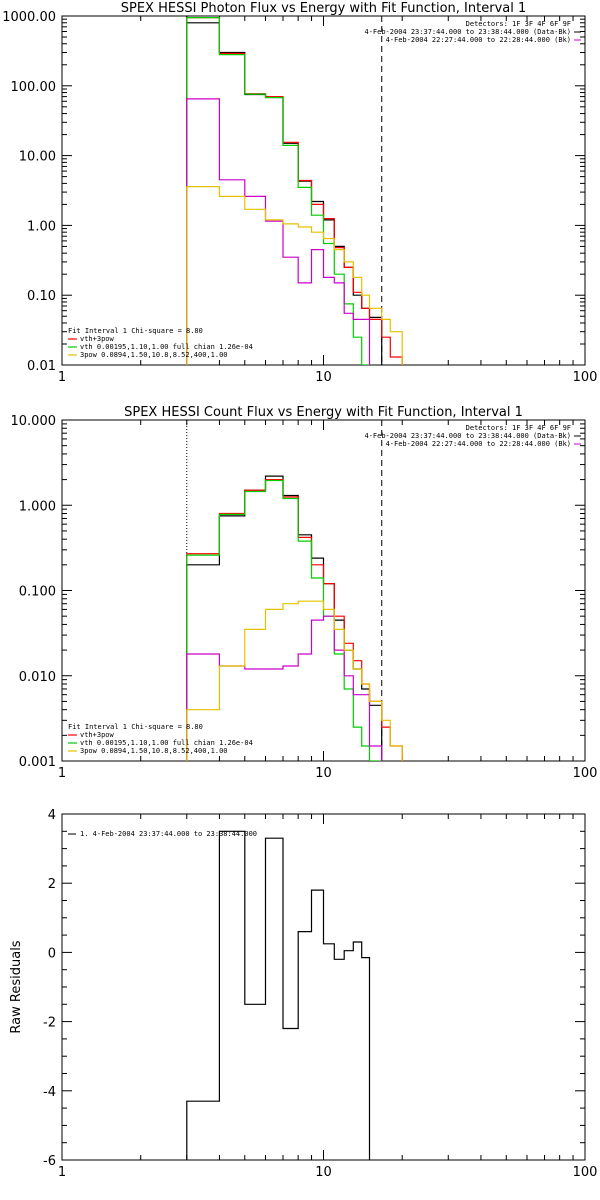  Describe the element at coordinates (37, 157) in the screenshot. I see `y-tick-label: 10.00` at that location.